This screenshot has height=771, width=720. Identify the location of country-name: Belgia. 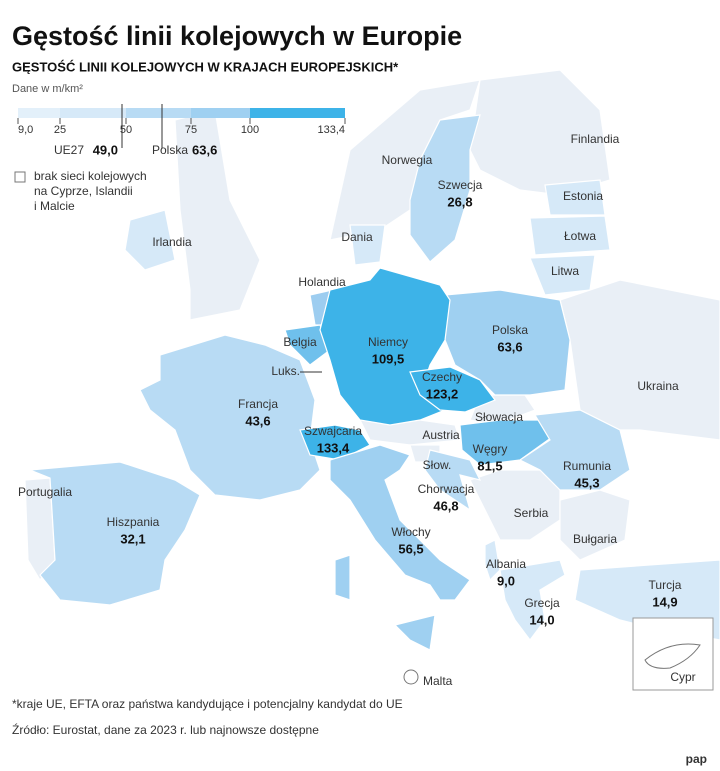
(300, 342).